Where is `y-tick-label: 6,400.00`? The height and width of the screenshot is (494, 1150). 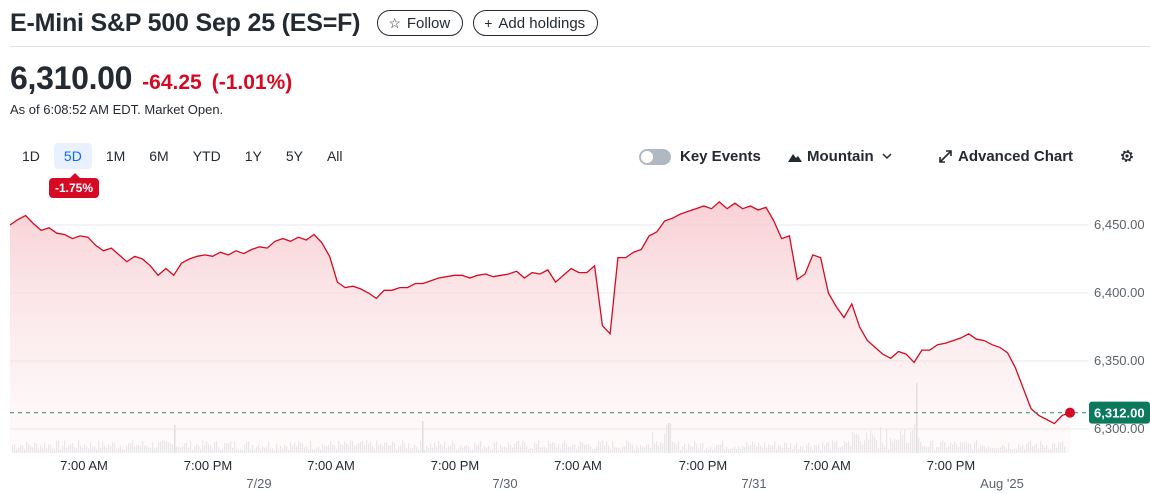 y-tick-label: 6,400.00 is located at coordinates (1119, 292).